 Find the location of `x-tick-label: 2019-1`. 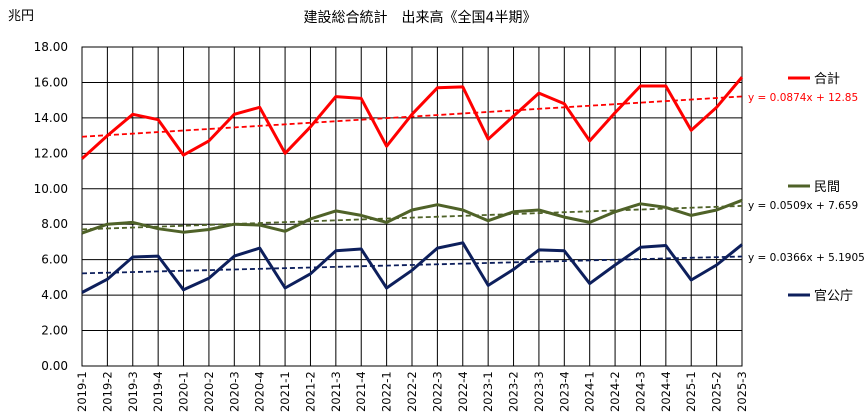

x-tick-label: 2019-1 is located at coordinates (82, 391).